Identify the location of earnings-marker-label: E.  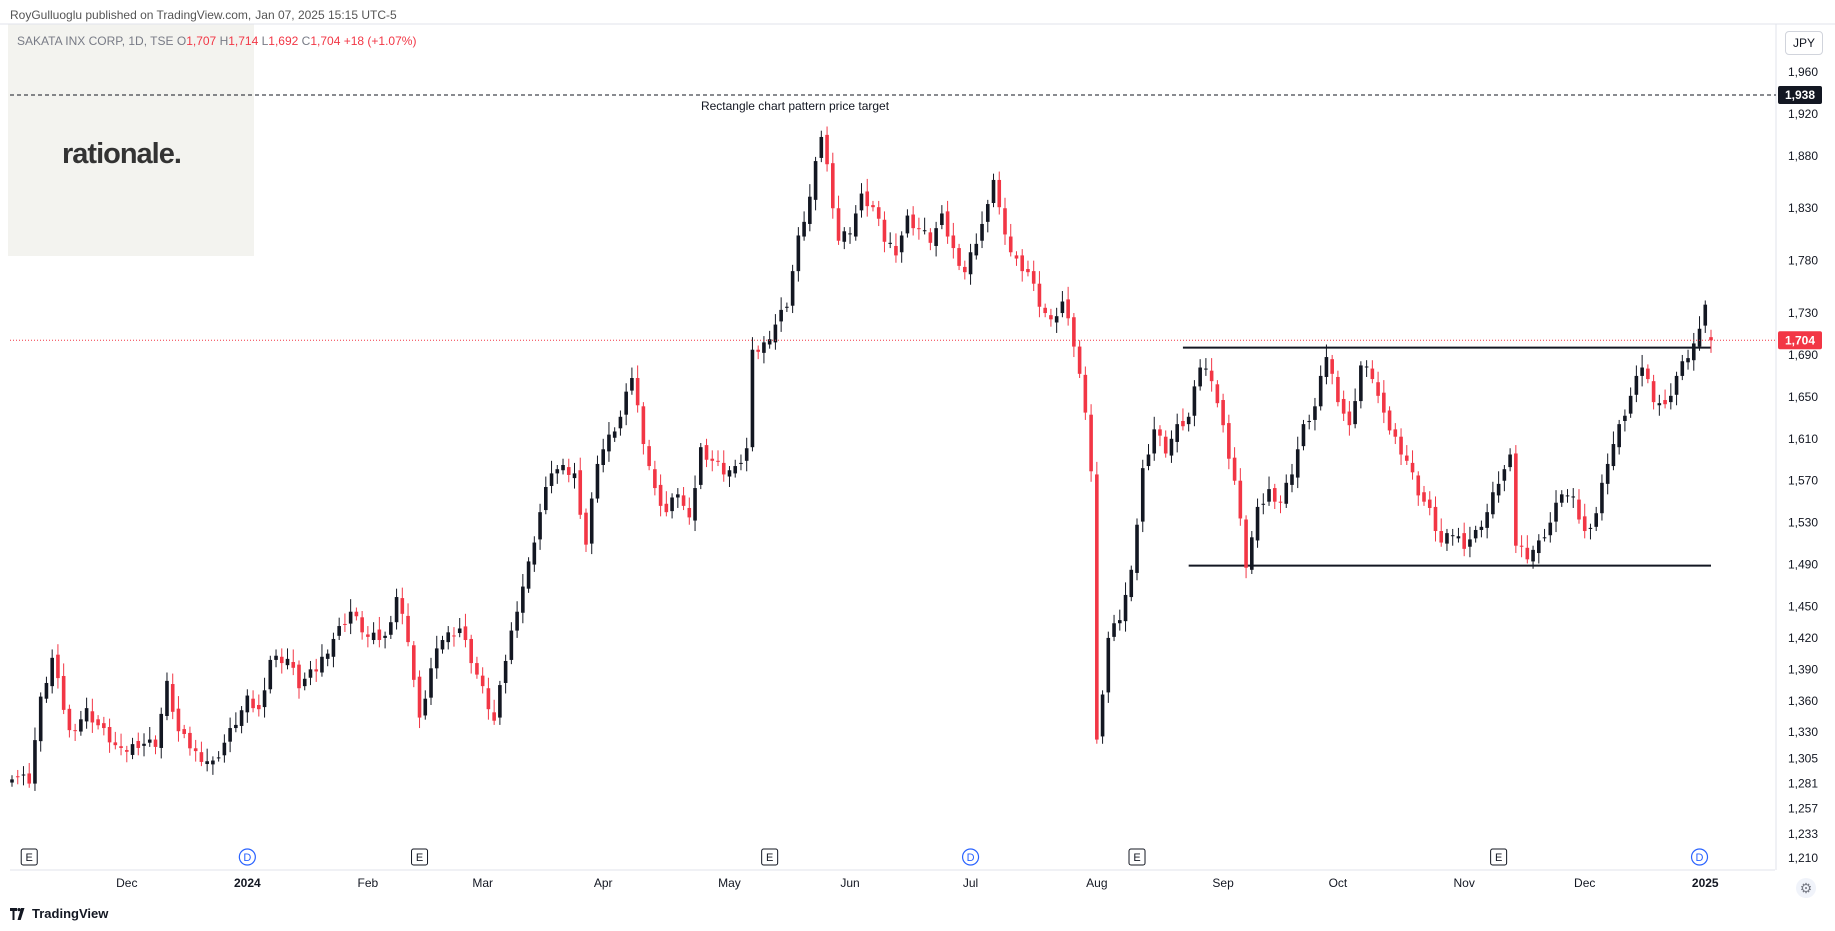
(769, 858).